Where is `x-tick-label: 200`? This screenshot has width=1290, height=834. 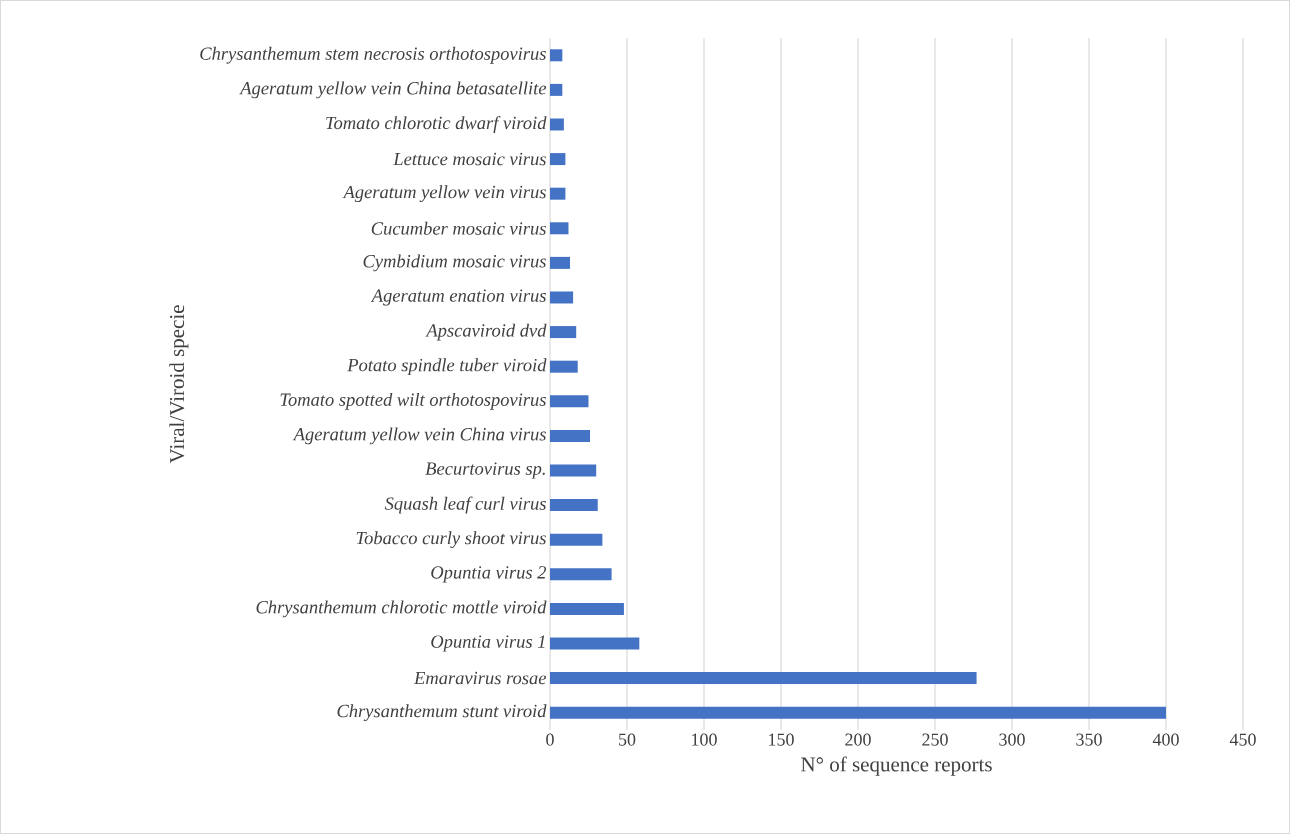 x-tick-label: 200 is located at coordinates (858, 739).